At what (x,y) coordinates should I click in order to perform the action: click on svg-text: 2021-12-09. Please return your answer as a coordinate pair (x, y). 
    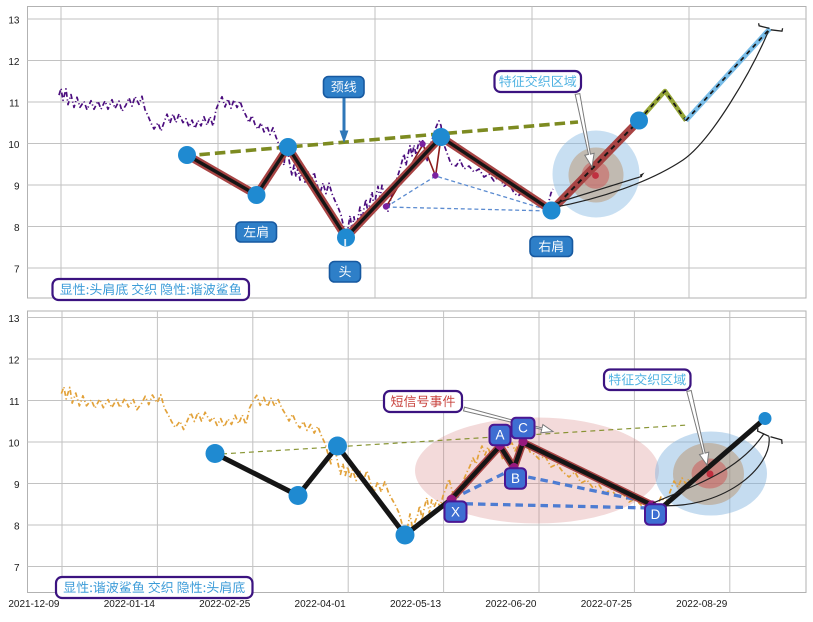
    Looking at the image, I should click on (34, 604).